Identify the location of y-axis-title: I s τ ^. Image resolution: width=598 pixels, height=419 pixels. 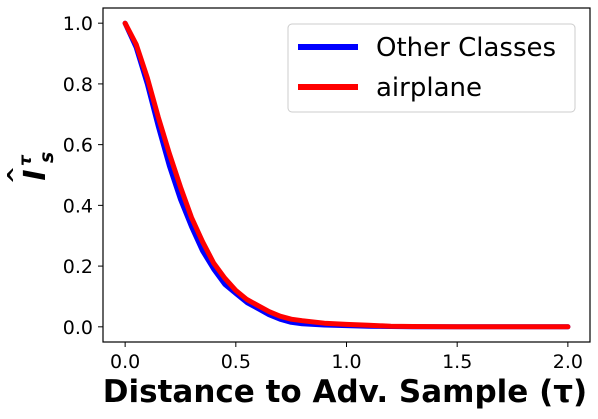
(31, 168).